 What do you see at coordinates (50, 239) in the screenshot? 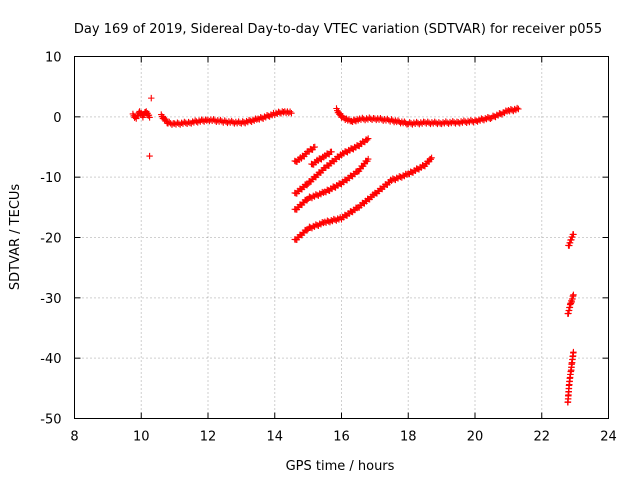
I see `y-tick-label: -20` at bounding box center [50, 239].